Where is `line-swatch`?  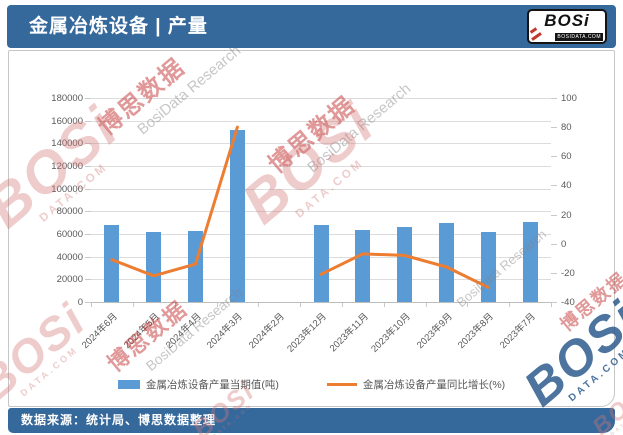
line-swatch is located at coordinates (341, 384).